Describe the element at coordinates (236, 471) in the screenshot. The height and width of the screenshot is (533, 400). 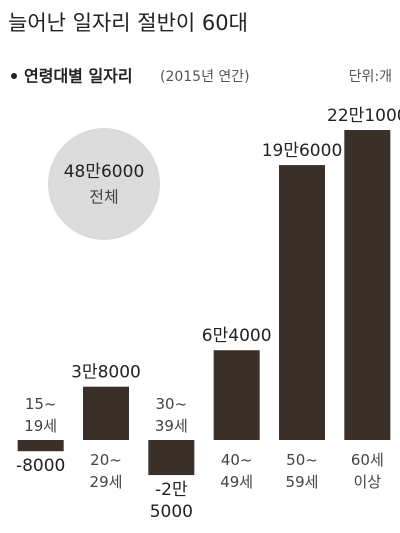
I see `x-tick-label: 40~ 49세` at that location.